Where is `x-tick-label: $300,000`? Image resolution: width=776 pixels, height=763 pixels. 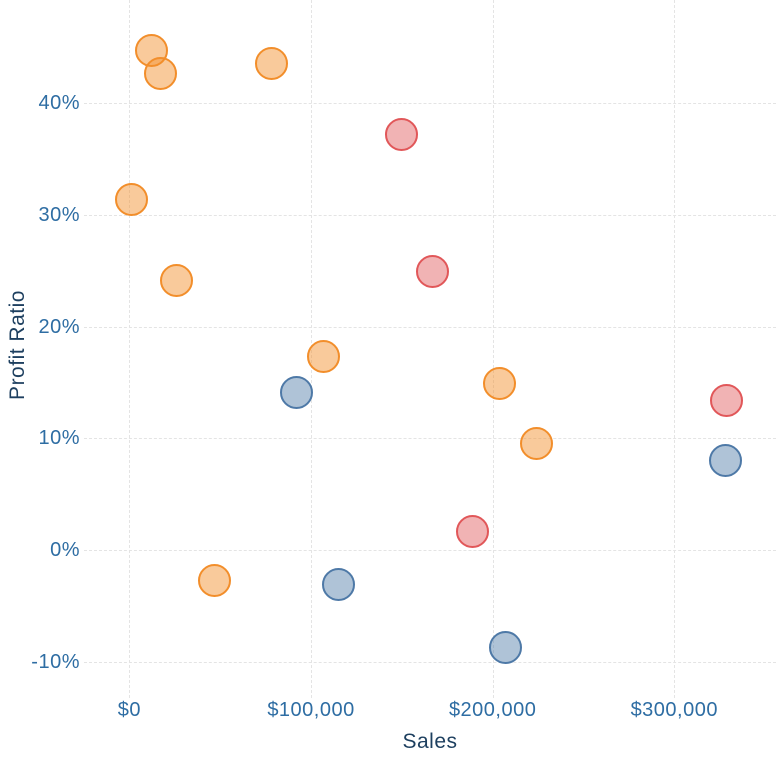 x-tick-label: $300,000 is located at coordinates (674, 710).